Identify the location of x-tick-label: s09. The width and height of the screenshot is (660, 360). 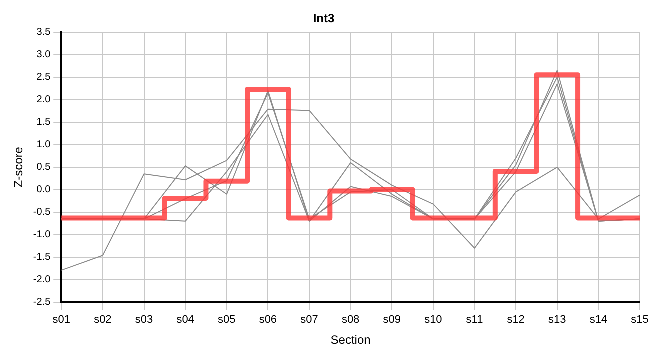
(392, 320).